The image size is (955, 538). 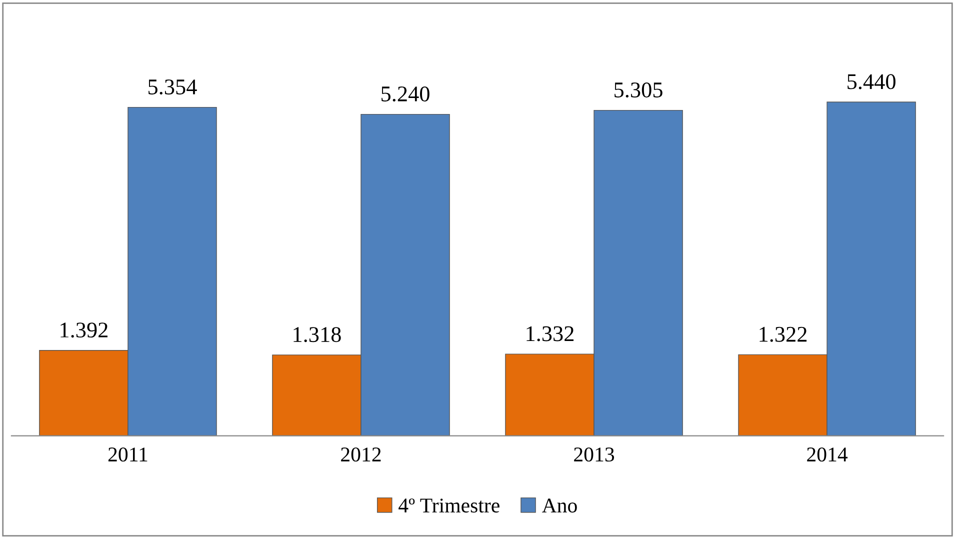 What do you see at coordinates (449, 505) in the screenshot?
I see `legend-label: 4º Trimestre` at bounding box center [449, 505].